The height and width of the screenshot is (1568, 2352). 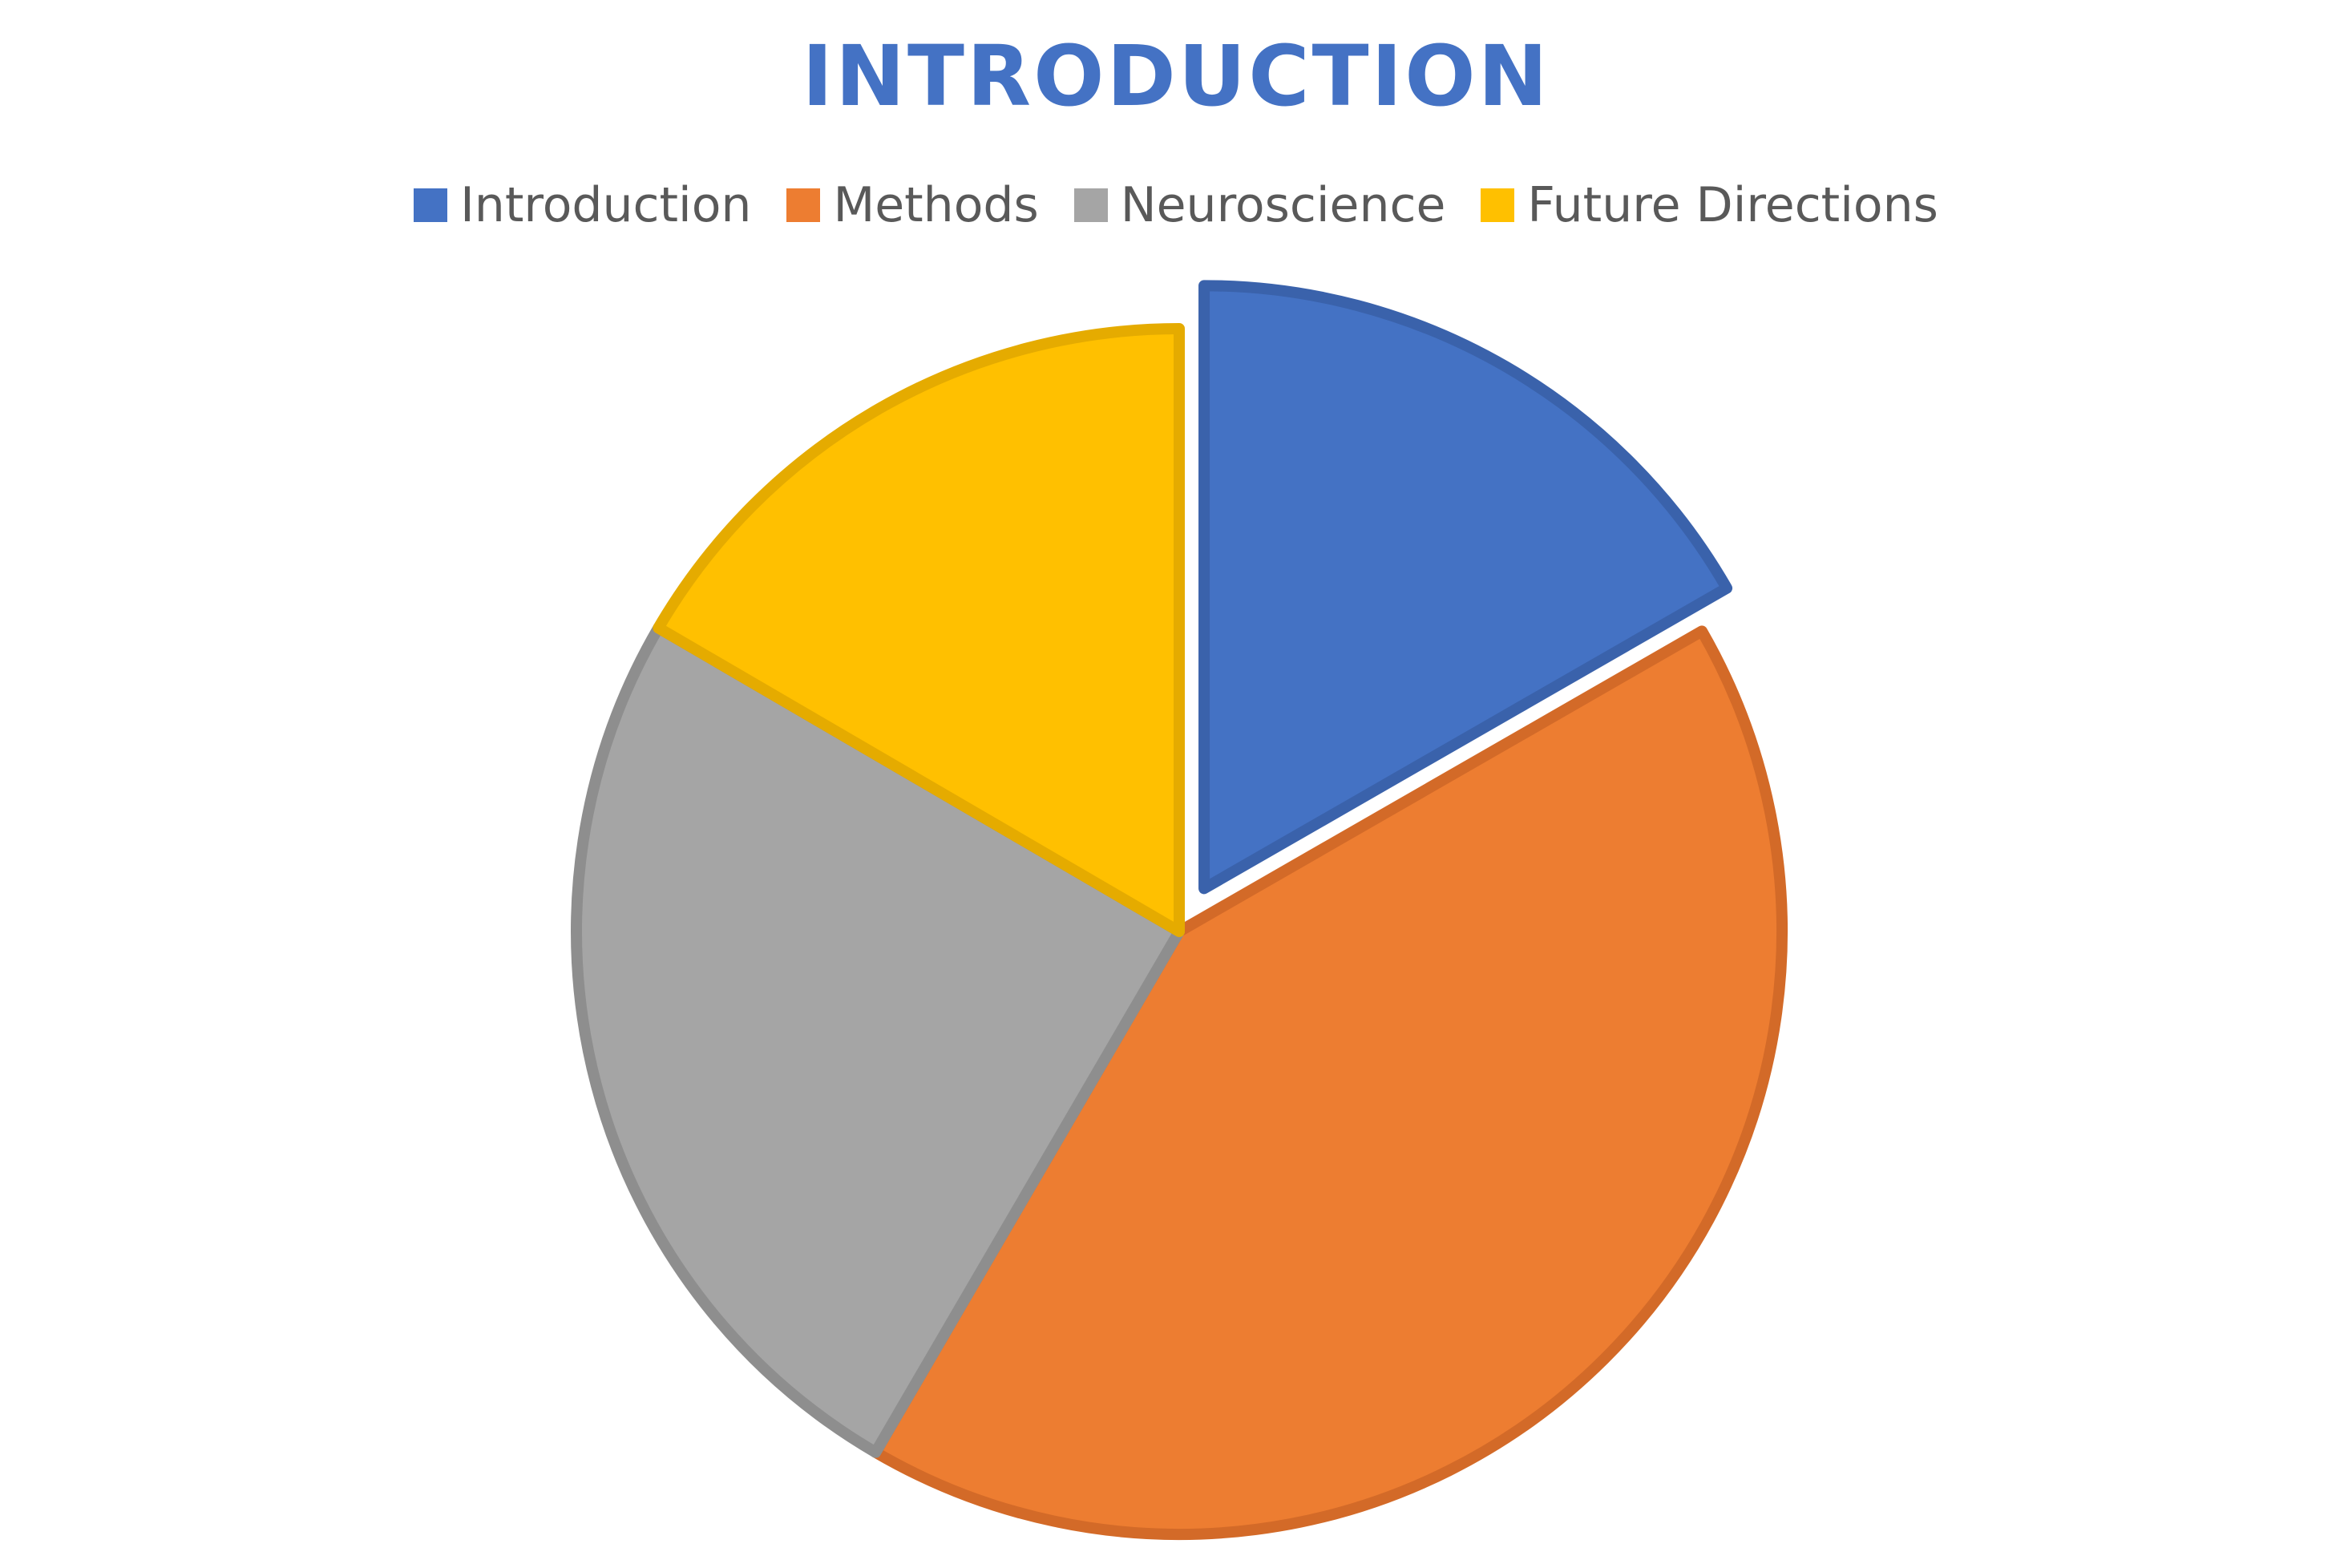 I want to click on legend-item-neuroscience: Neuroscience, so click(x=1259, y=205).